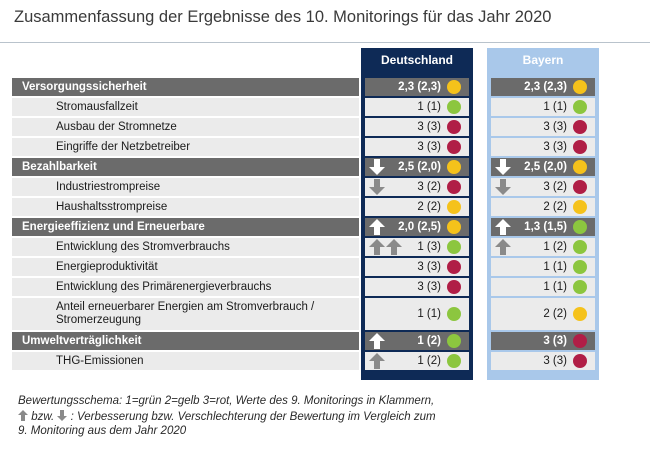 The width and height of the screenshot is (650, 450). I want to click on column-header-deutschland: Deutschland, so click(416, 60).